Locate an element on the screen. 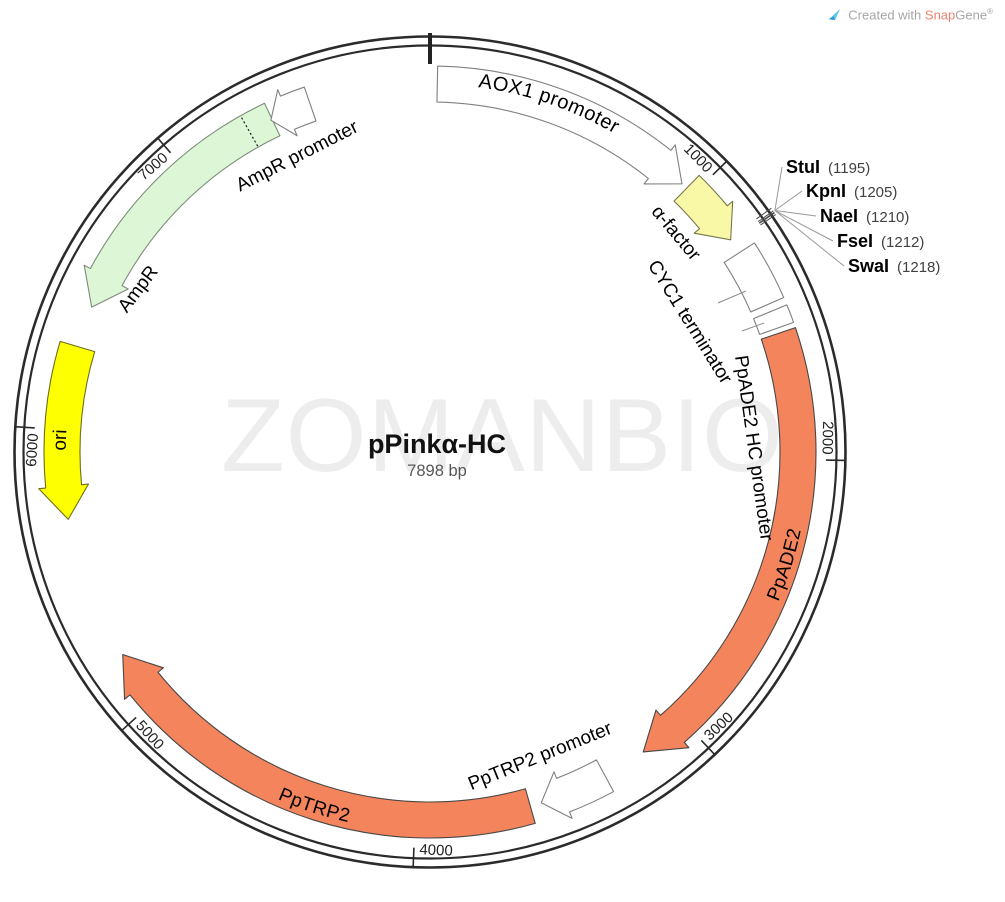 The image size is (1005, 902). leader-line-ppade2-hc-promoter is located at coordinates (753, 327).